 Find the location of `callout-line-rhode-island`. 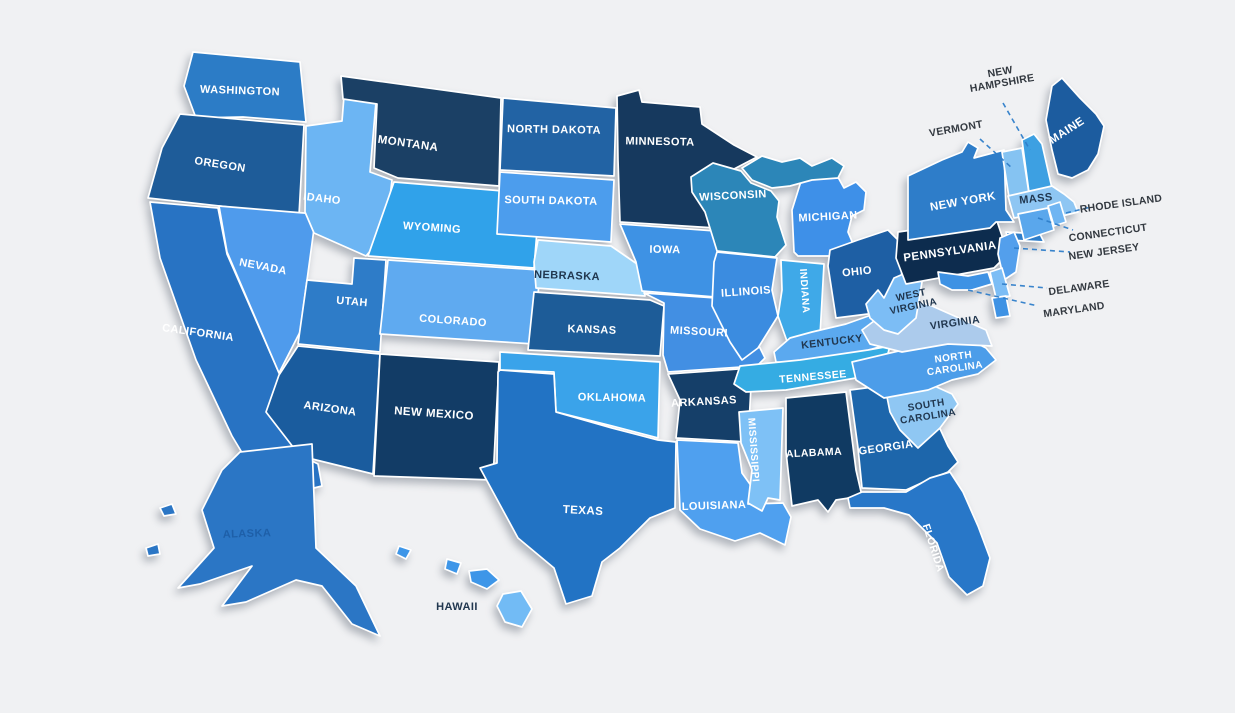

callout-line-rhode-island is located at coordinates (1078, 210).